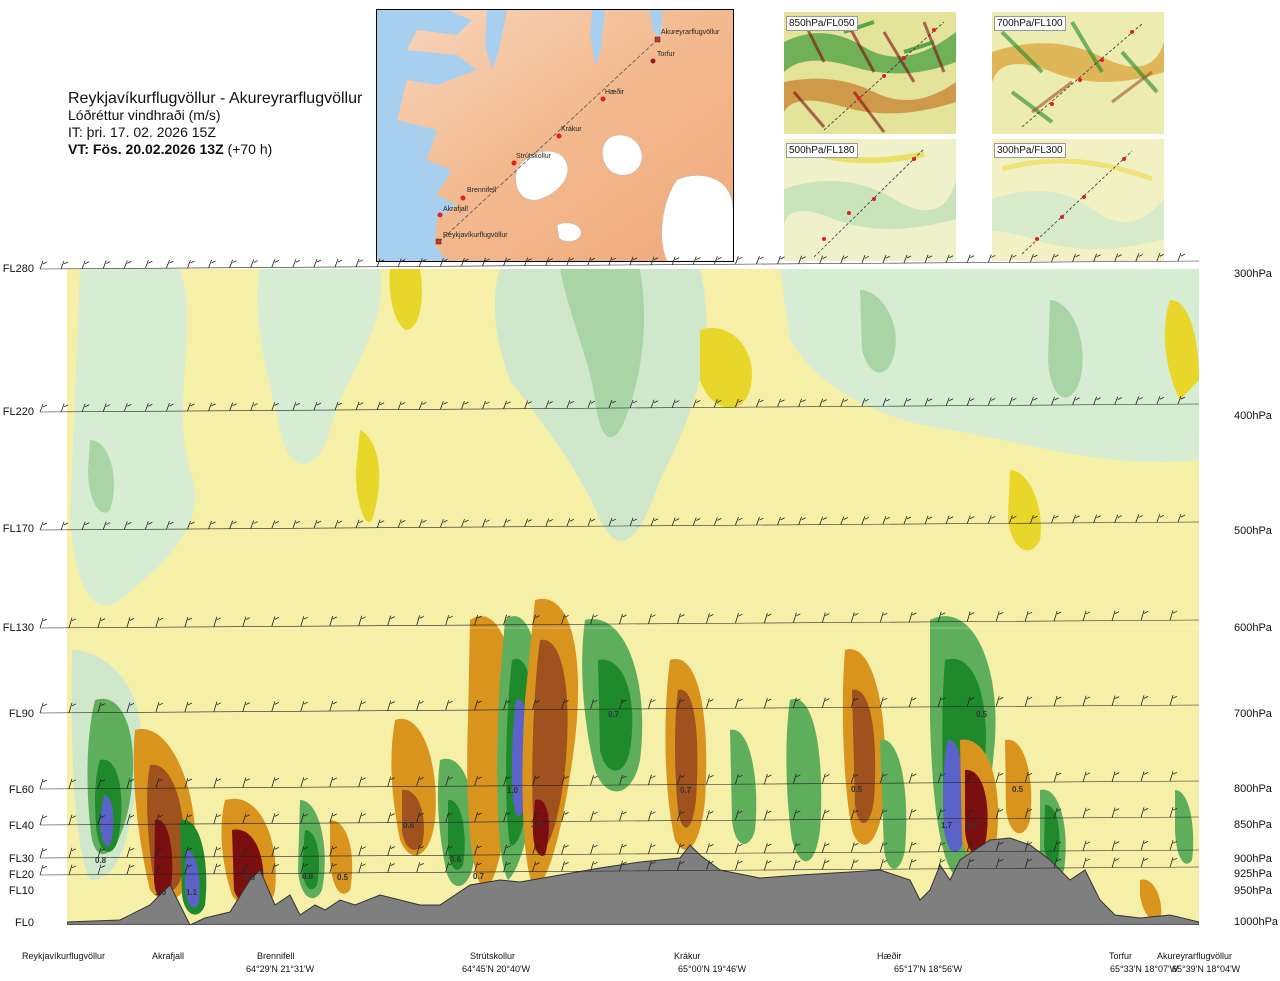 This screenshot has width=1280, height=981. I want to click on contour-label: 1.0, so click(161, 892).